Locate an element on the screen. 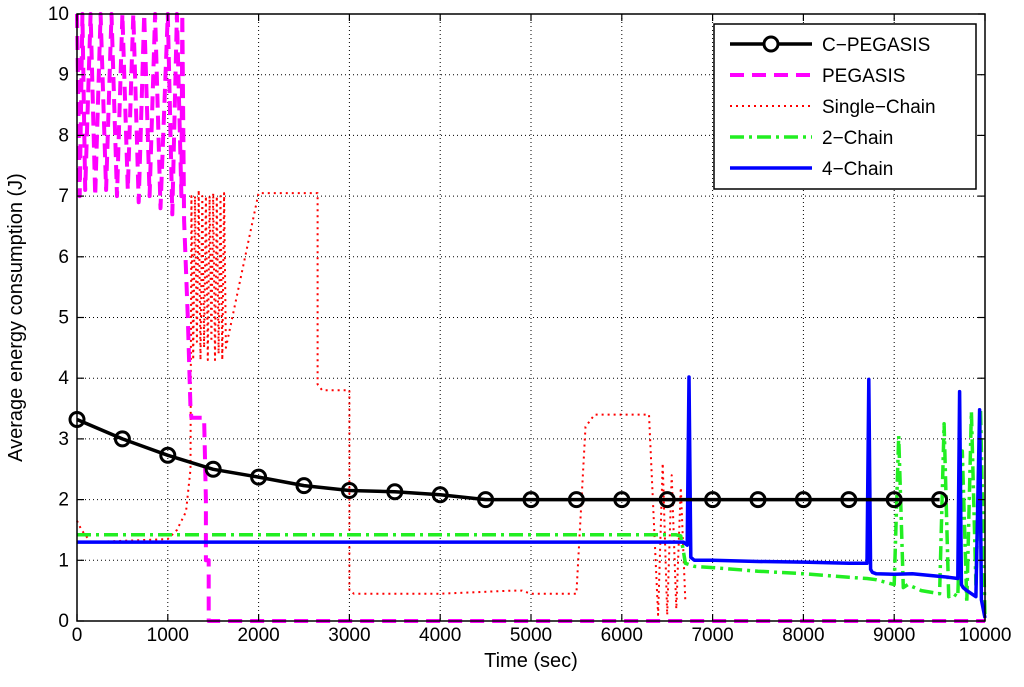 The height and width of the screenshot is (687, 1024). x-tick-label: 7000 is located at coordinates (712, 635).